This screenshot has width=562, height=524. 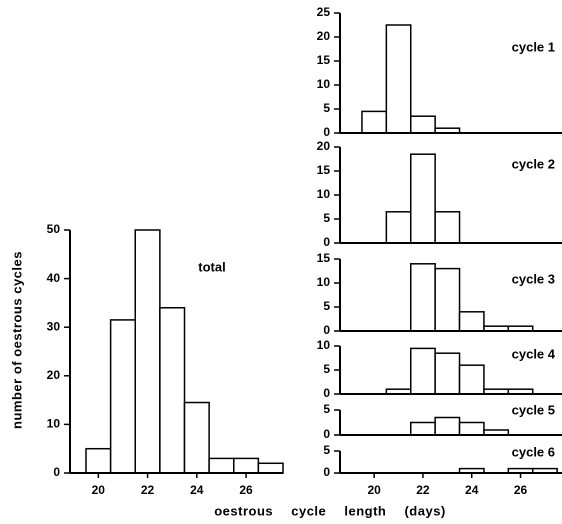 I want to click on panel-title: cycle 6, so click(x=533, y=451).